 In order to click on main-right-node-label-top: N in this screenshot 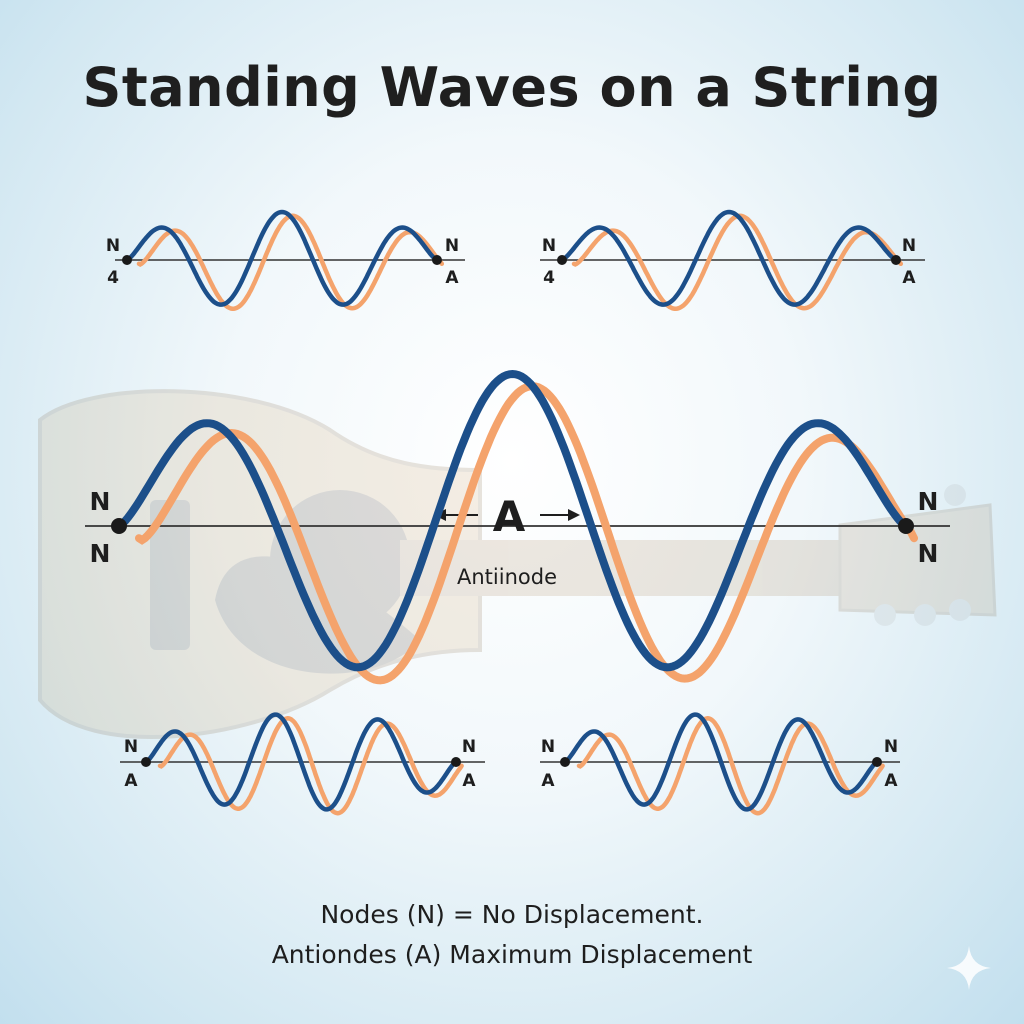, I will do `click(928, 501)`.